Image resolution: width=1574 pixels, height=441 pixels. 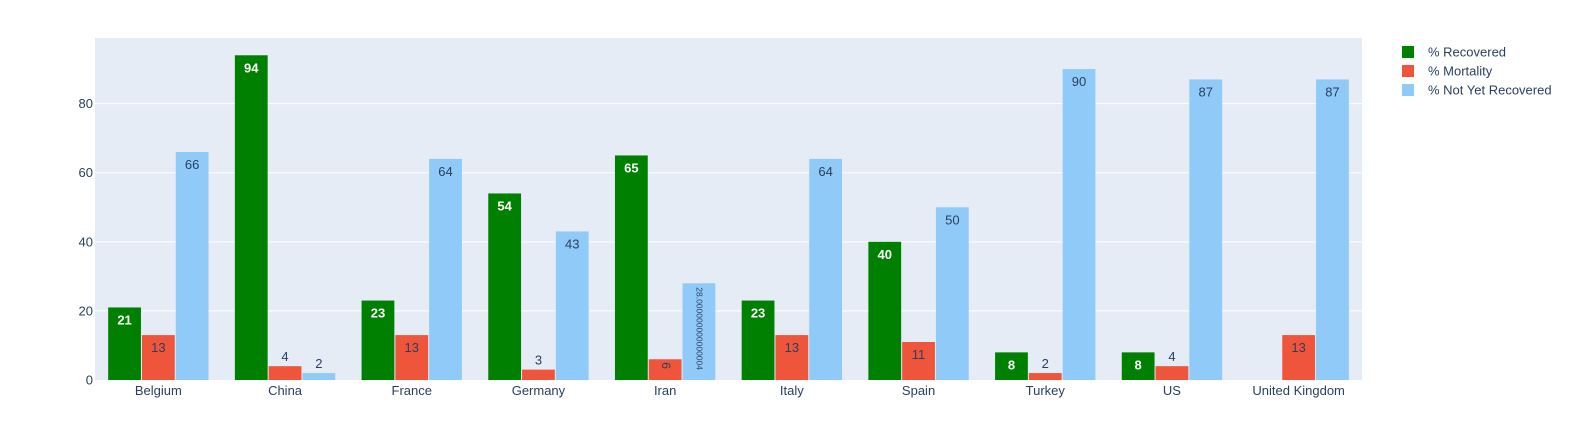 I want to click on data-label: 40, so click(x=885, y=254).